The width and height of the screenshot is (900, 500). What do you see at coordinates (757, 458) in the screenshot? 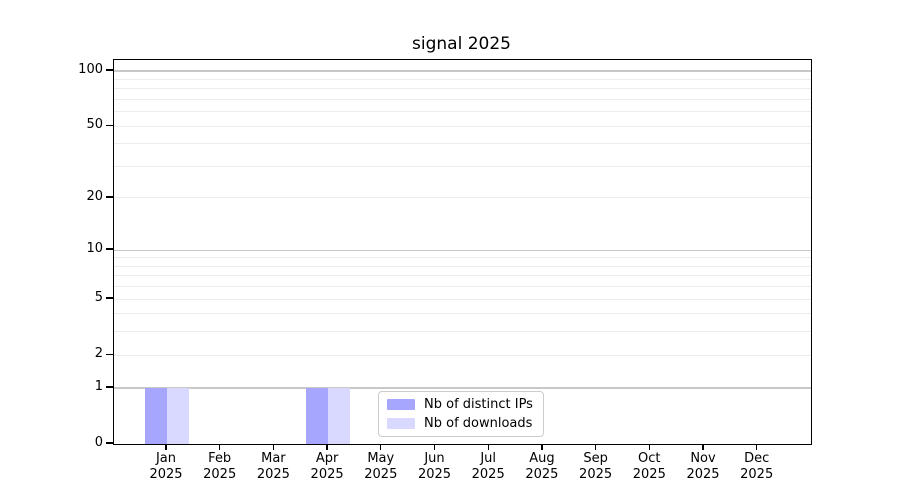
I see `x-tick-month: Dec` at bounding box center [757, 458].